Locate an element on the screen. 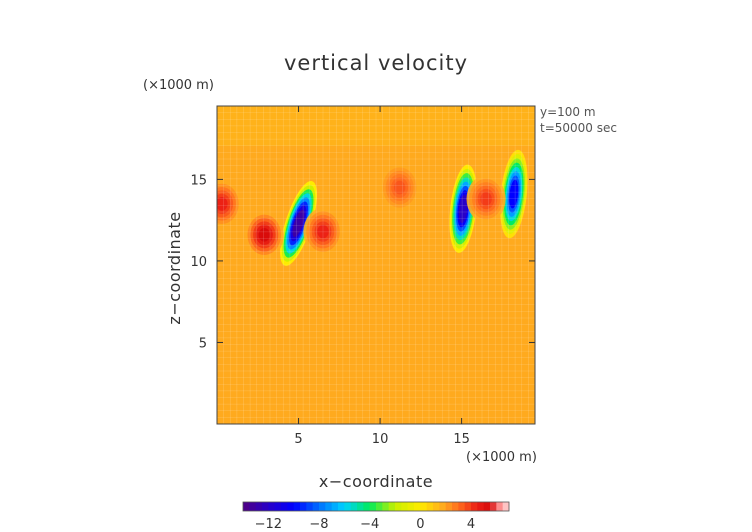 The width and height of the screenshot is (752, 532). y-tick-label: 15 is located at coordinates (198, 180).